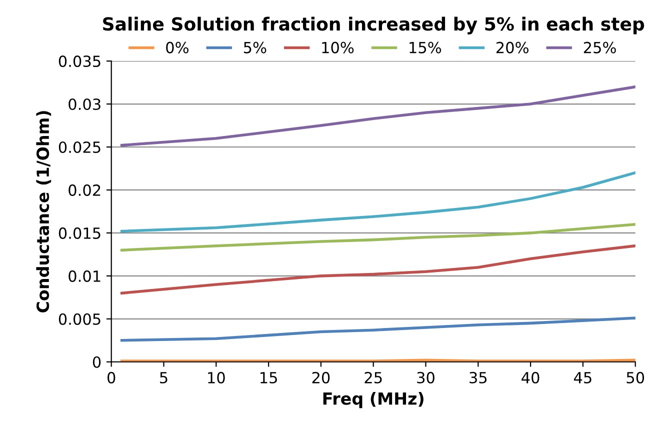 The height and width of the screenshot is (436, 655). What do you see at coordinates (255, 48) in the screenshot?
I see `legend-label: 5%` at bounding box center [255, 48].